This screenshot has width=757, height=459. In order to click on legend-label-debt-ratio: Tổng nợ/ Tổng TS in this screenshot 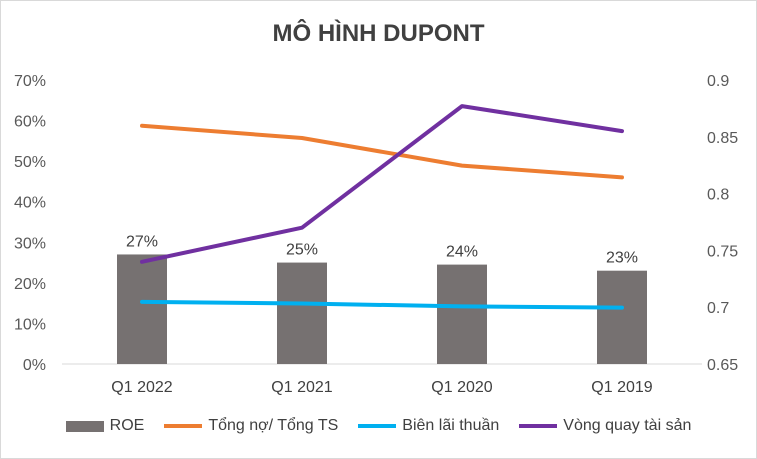, I will do `click(273, 425)`.